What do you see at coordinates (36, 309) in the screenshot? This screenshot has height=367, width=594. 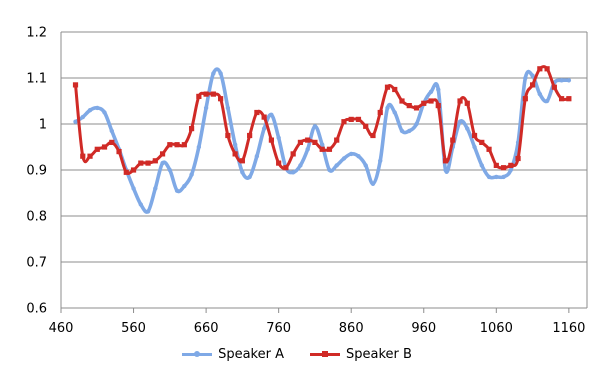 I see `y-tick-label: 0.6` at bounding box center [36, 309].